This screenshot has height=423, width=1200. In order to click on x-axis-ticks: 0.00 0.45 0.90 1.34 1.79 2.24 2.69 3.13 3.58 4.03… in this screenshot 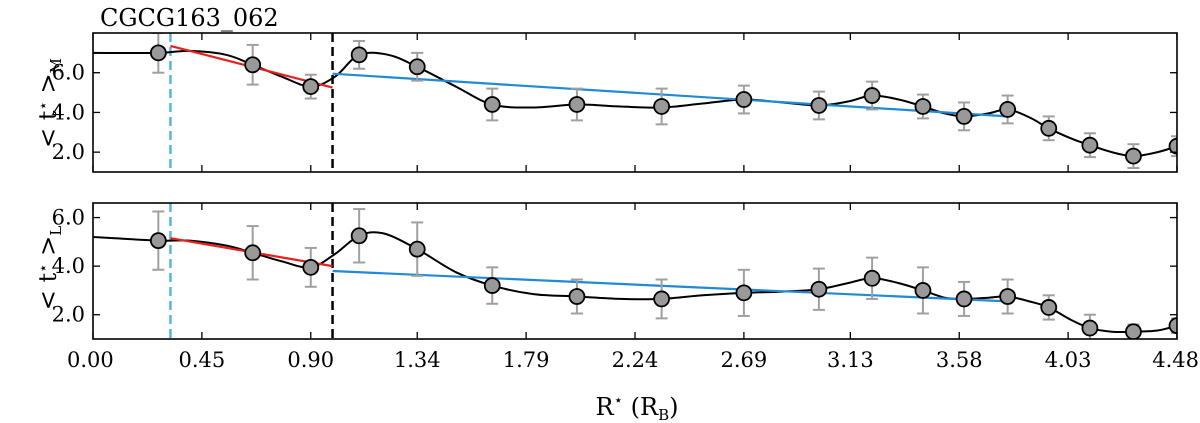, I will do `click(633, 360)`.